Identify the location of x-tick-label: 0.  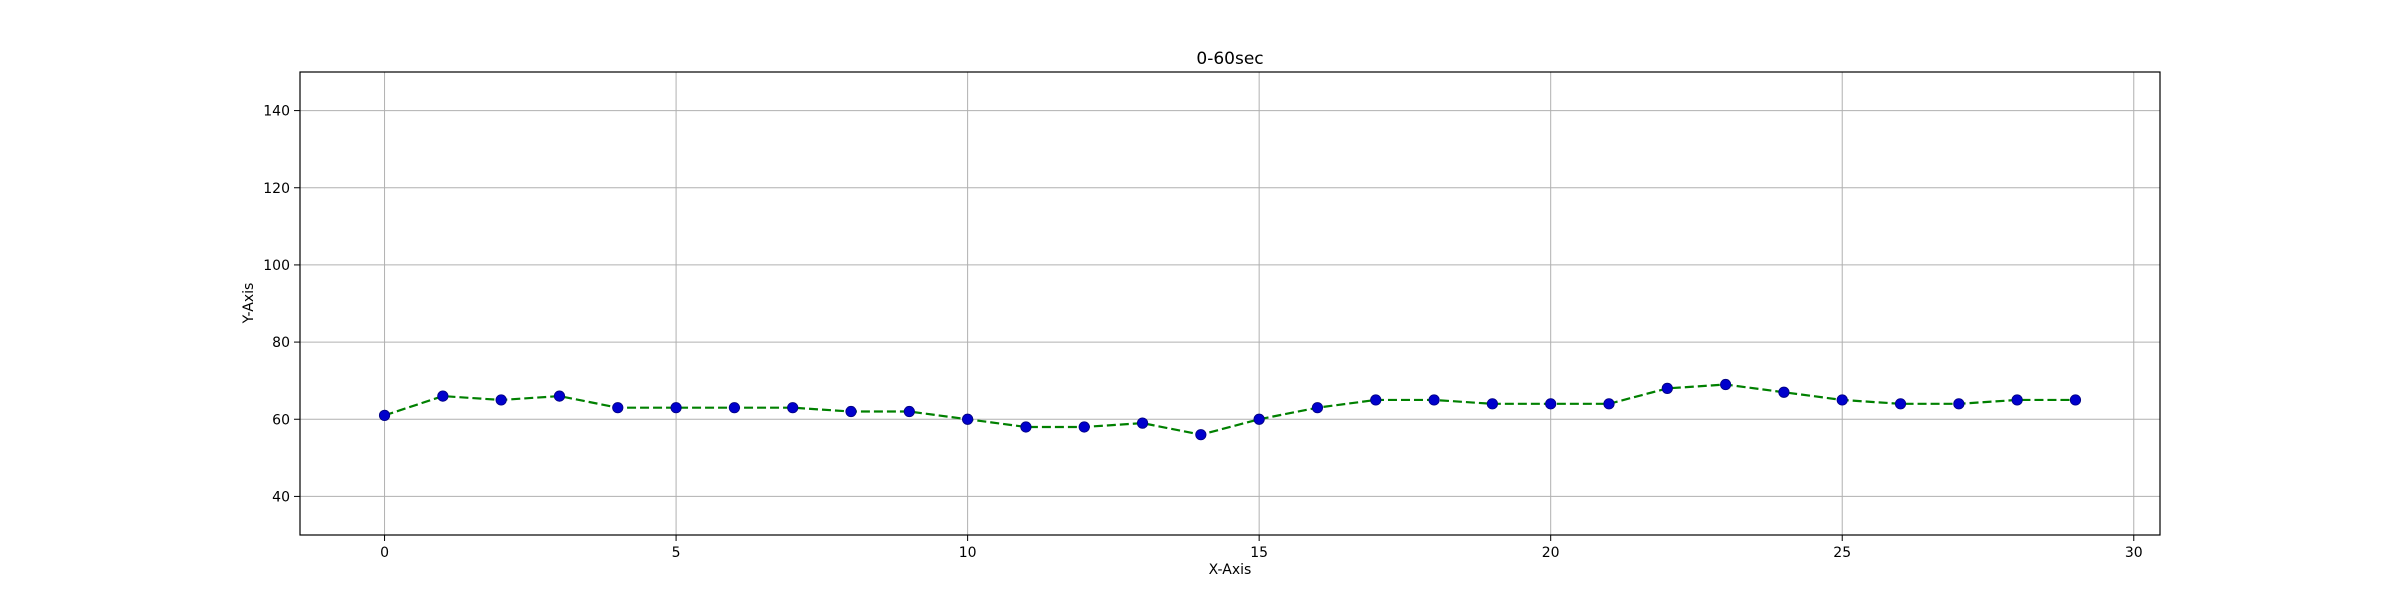
(384, 553).